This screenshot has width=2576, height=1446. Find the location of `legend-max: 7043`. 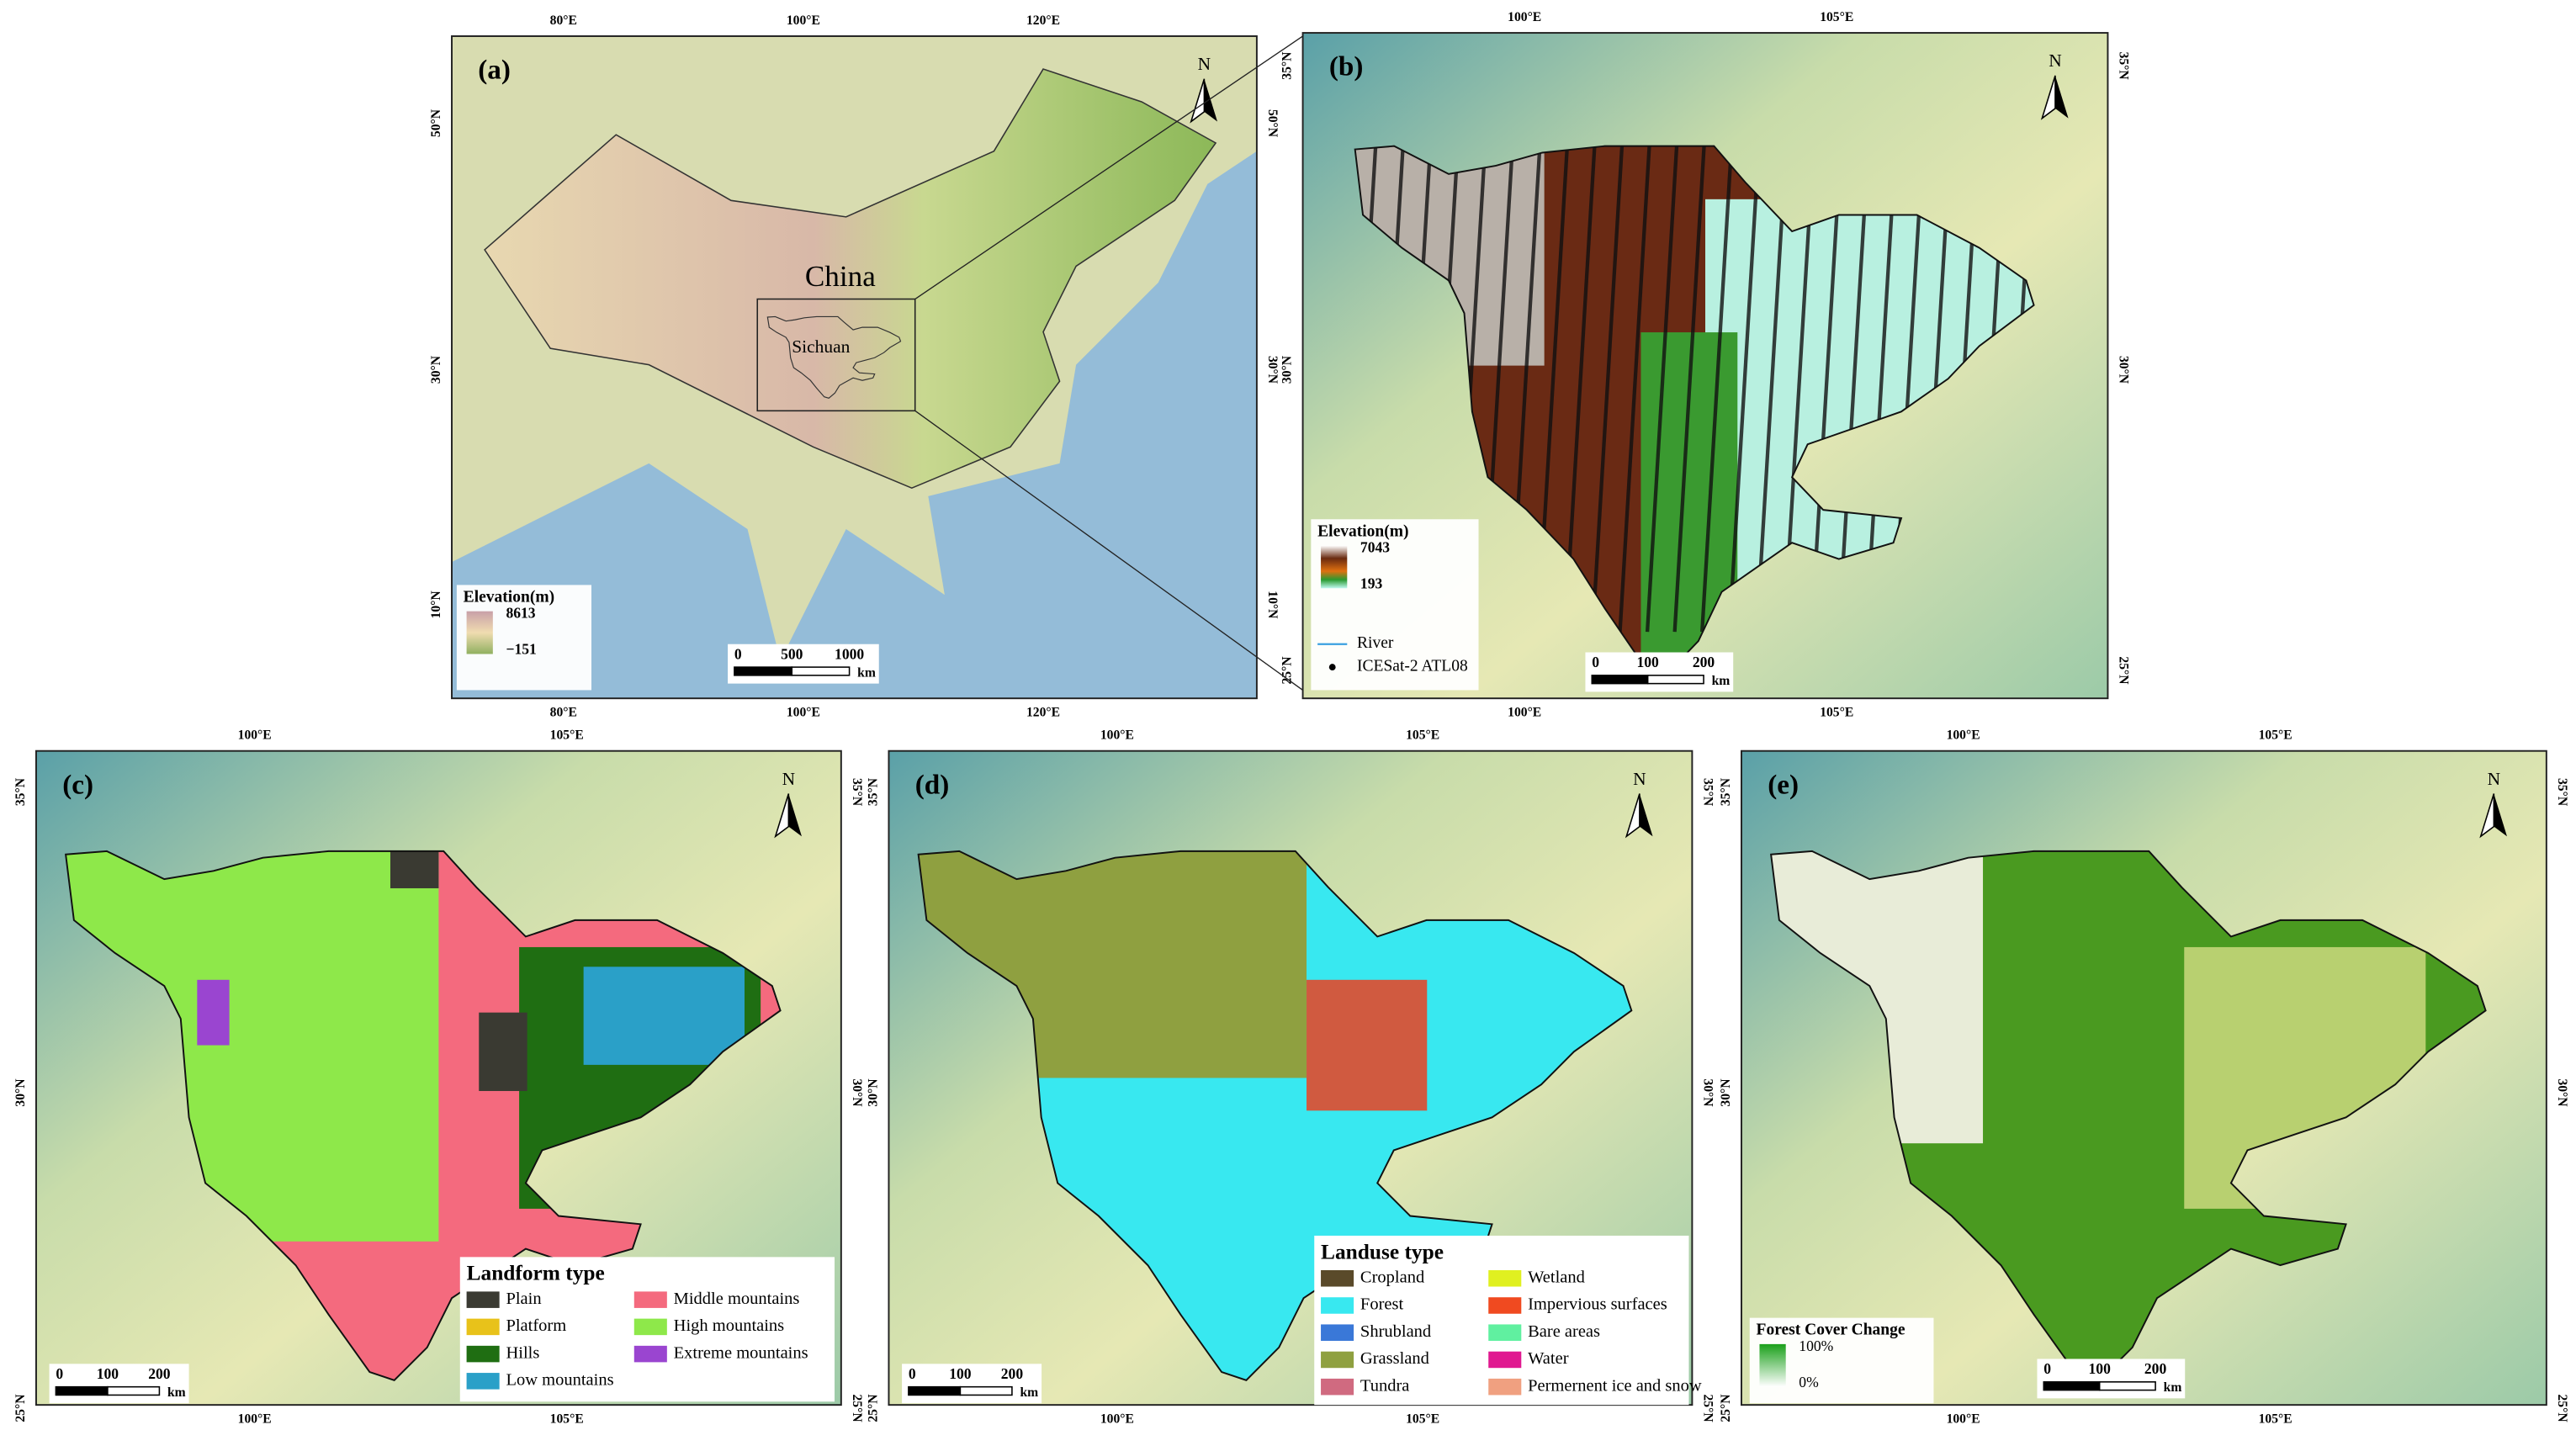

legend-max: 7043 is located at coordinates (1375, 546).